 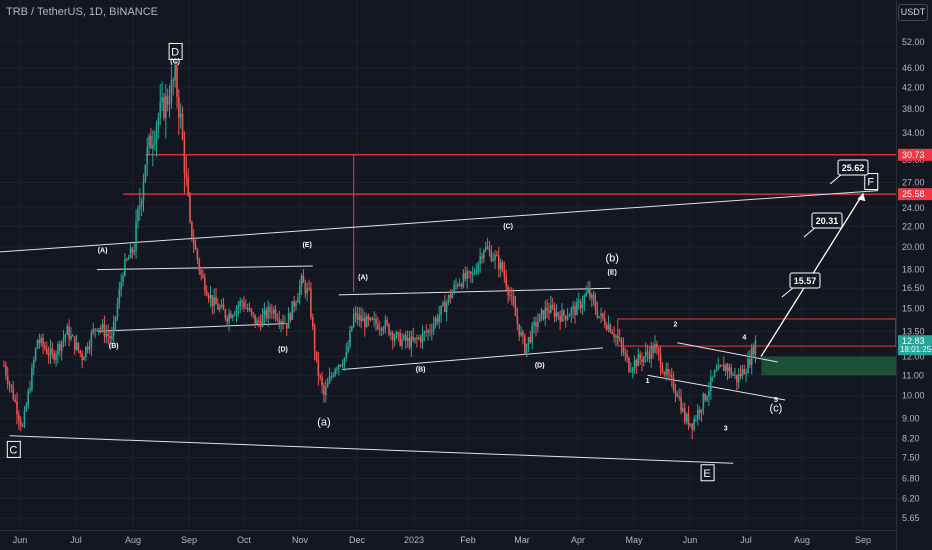 What do you see at coordinates (307, 245) in the screenshot?
I see `wave-label: (E)` at bounding box center [307, 245].